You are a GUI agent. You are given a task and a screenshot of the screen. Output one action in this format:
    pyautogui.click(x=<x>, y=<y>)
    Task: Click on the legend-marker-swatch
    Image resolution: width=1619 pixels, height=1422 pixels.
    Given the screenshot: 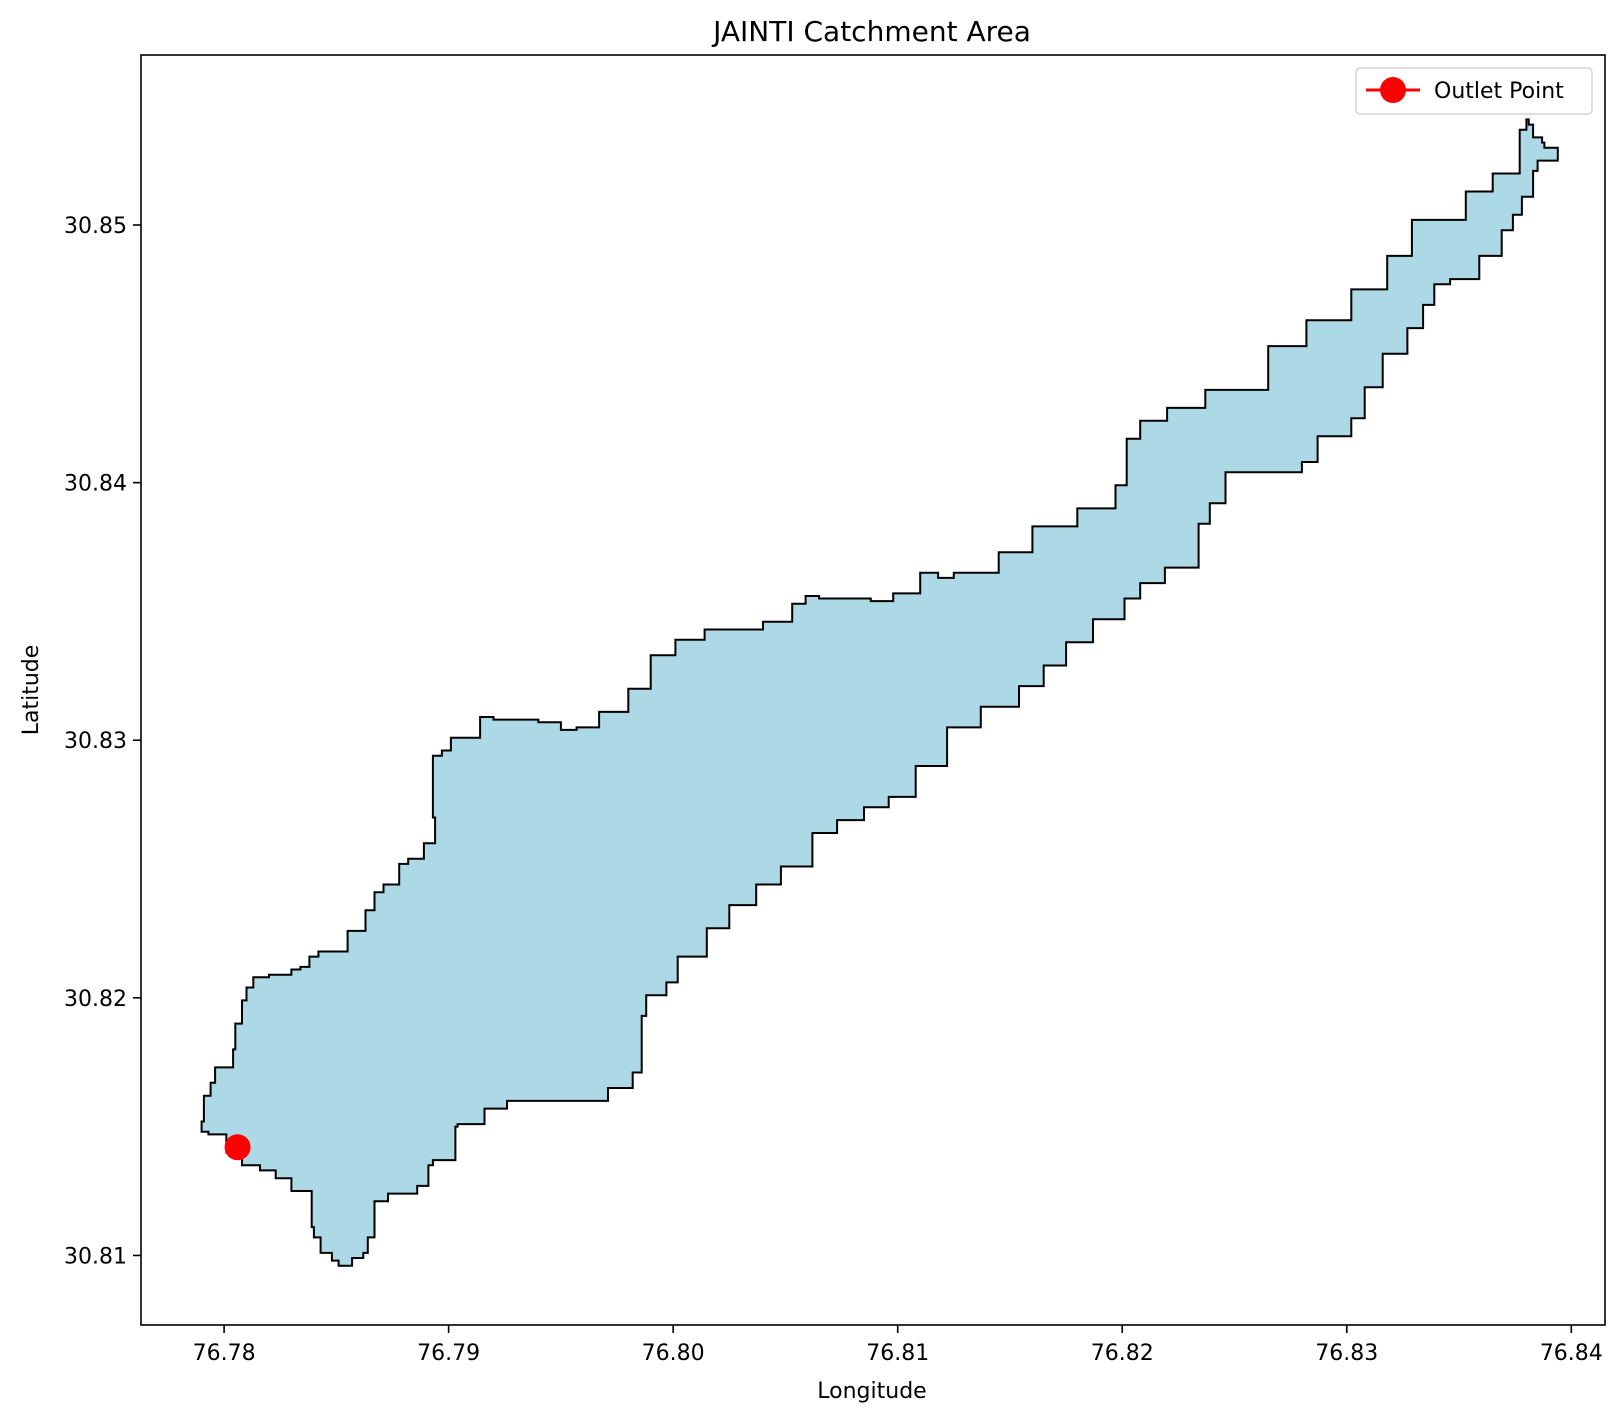 What is the action you would take?
    pyautogui.click(x=1393, y=90)
    